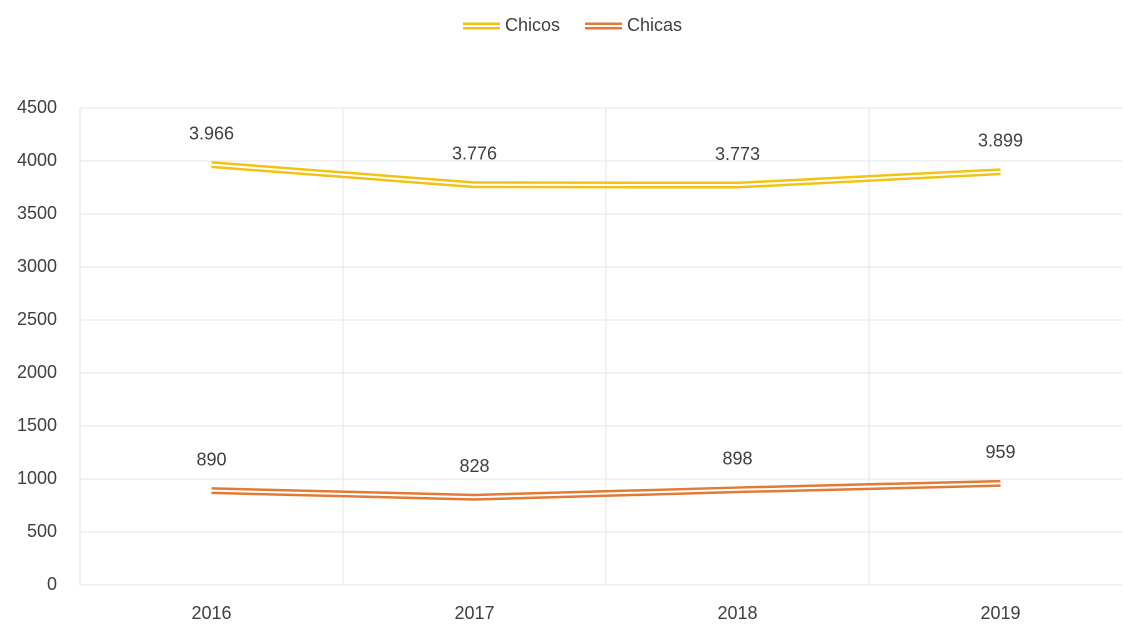 This screenshot has width=1123, height=626. Describe the element at coordinates (737, 154) in the screenshot. I see `data-label: 3.773` at that location.